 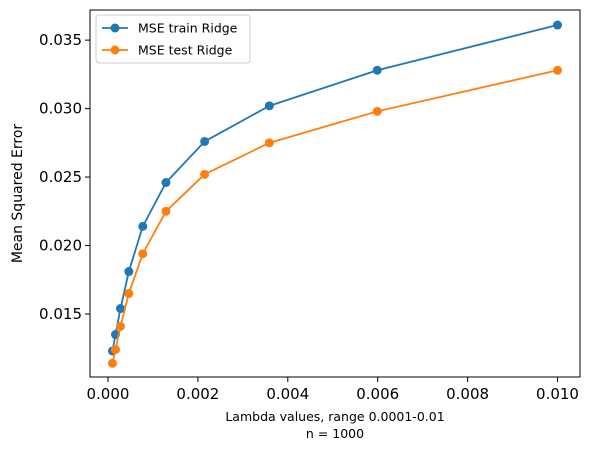 What do you see at coordinates (467, 394) in the screenshot?
I see `x-tick-label: 0.008` at bounding box center [467, 394].